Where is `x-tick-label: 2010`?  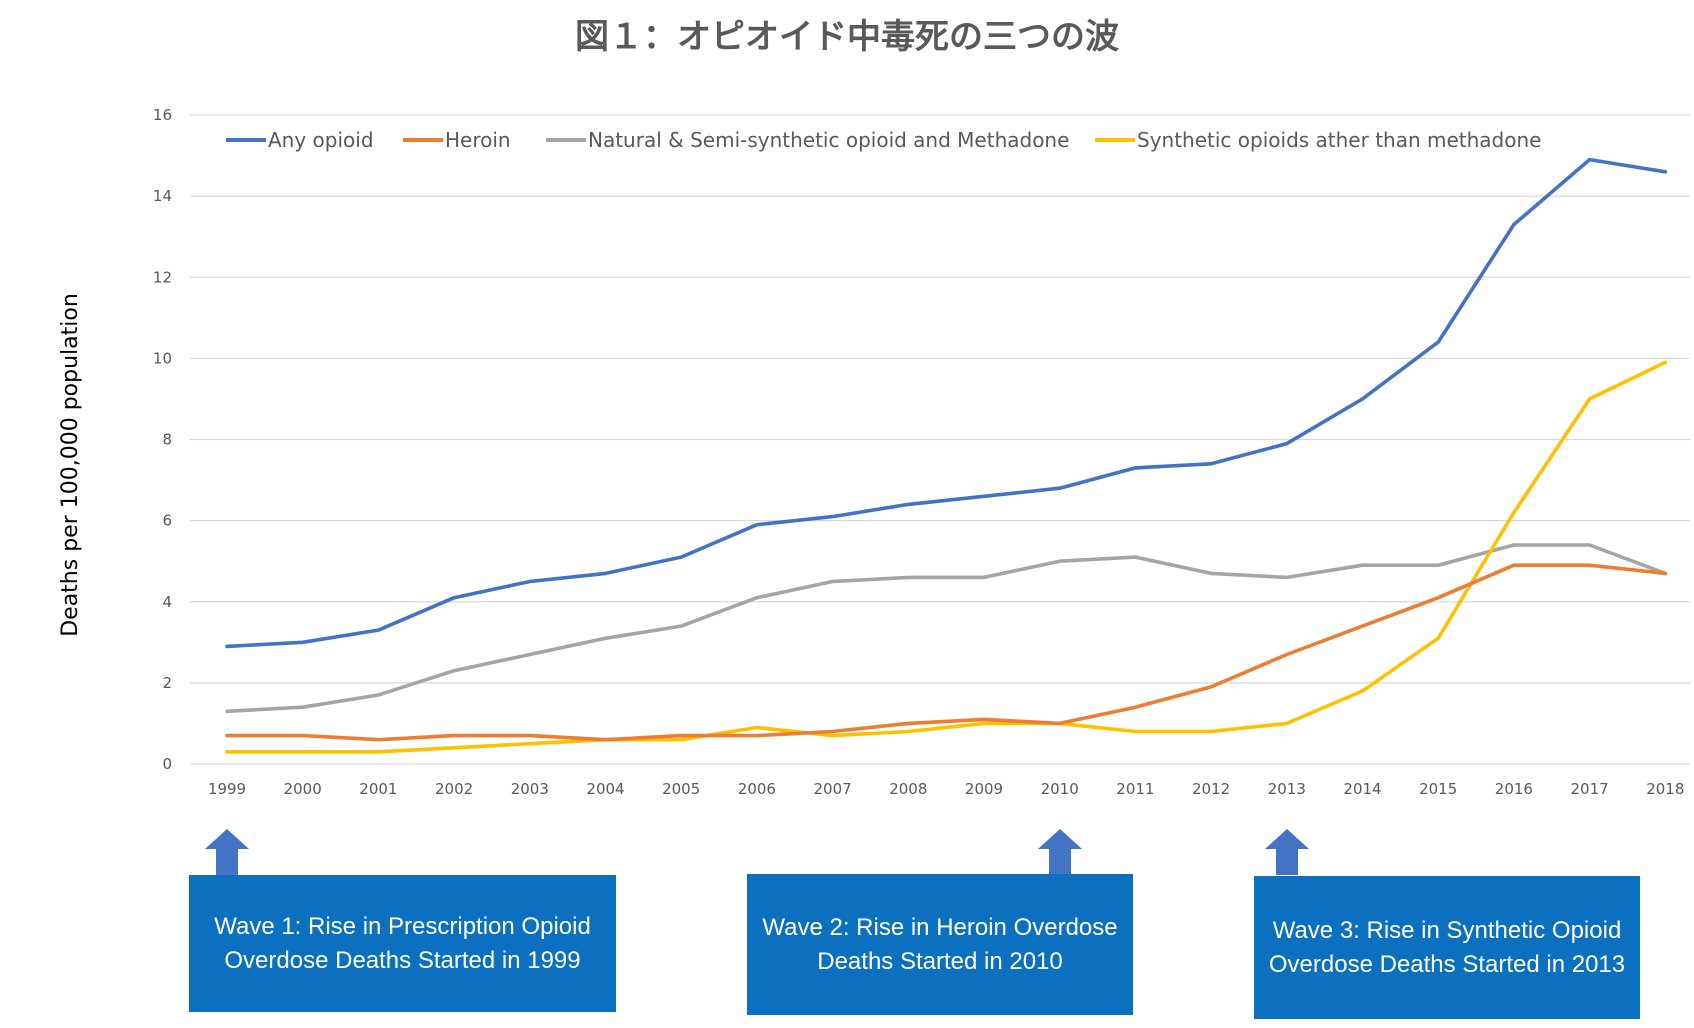 x-tick-label: 2010 is located at coordinates (1060, 789).